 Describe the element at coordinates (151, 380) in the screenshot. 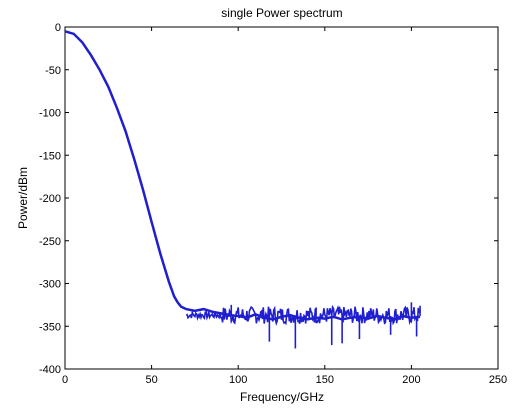

I see `x-tick-label: 50` at that location.